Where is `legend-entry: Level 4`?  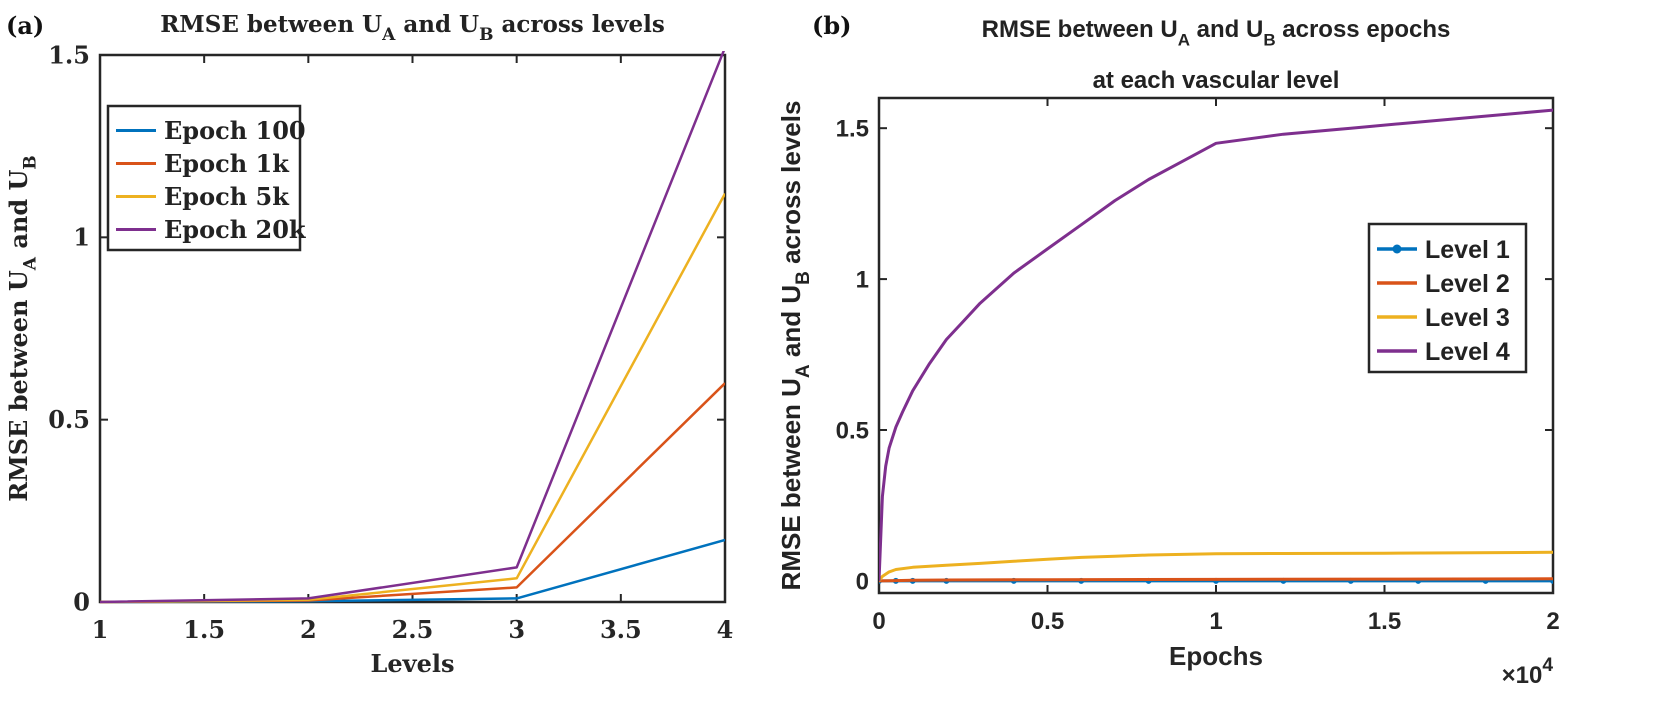 legend-entry: Level 4 is located at coordinates (1467, 352).